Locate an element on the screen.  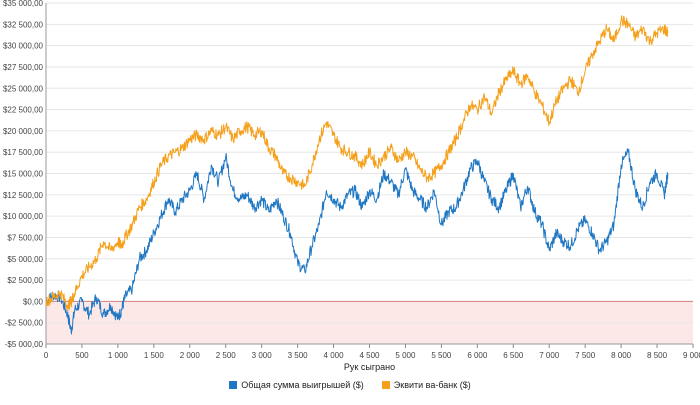
x-tick-label: 0 is located at coordinates (46, 355).